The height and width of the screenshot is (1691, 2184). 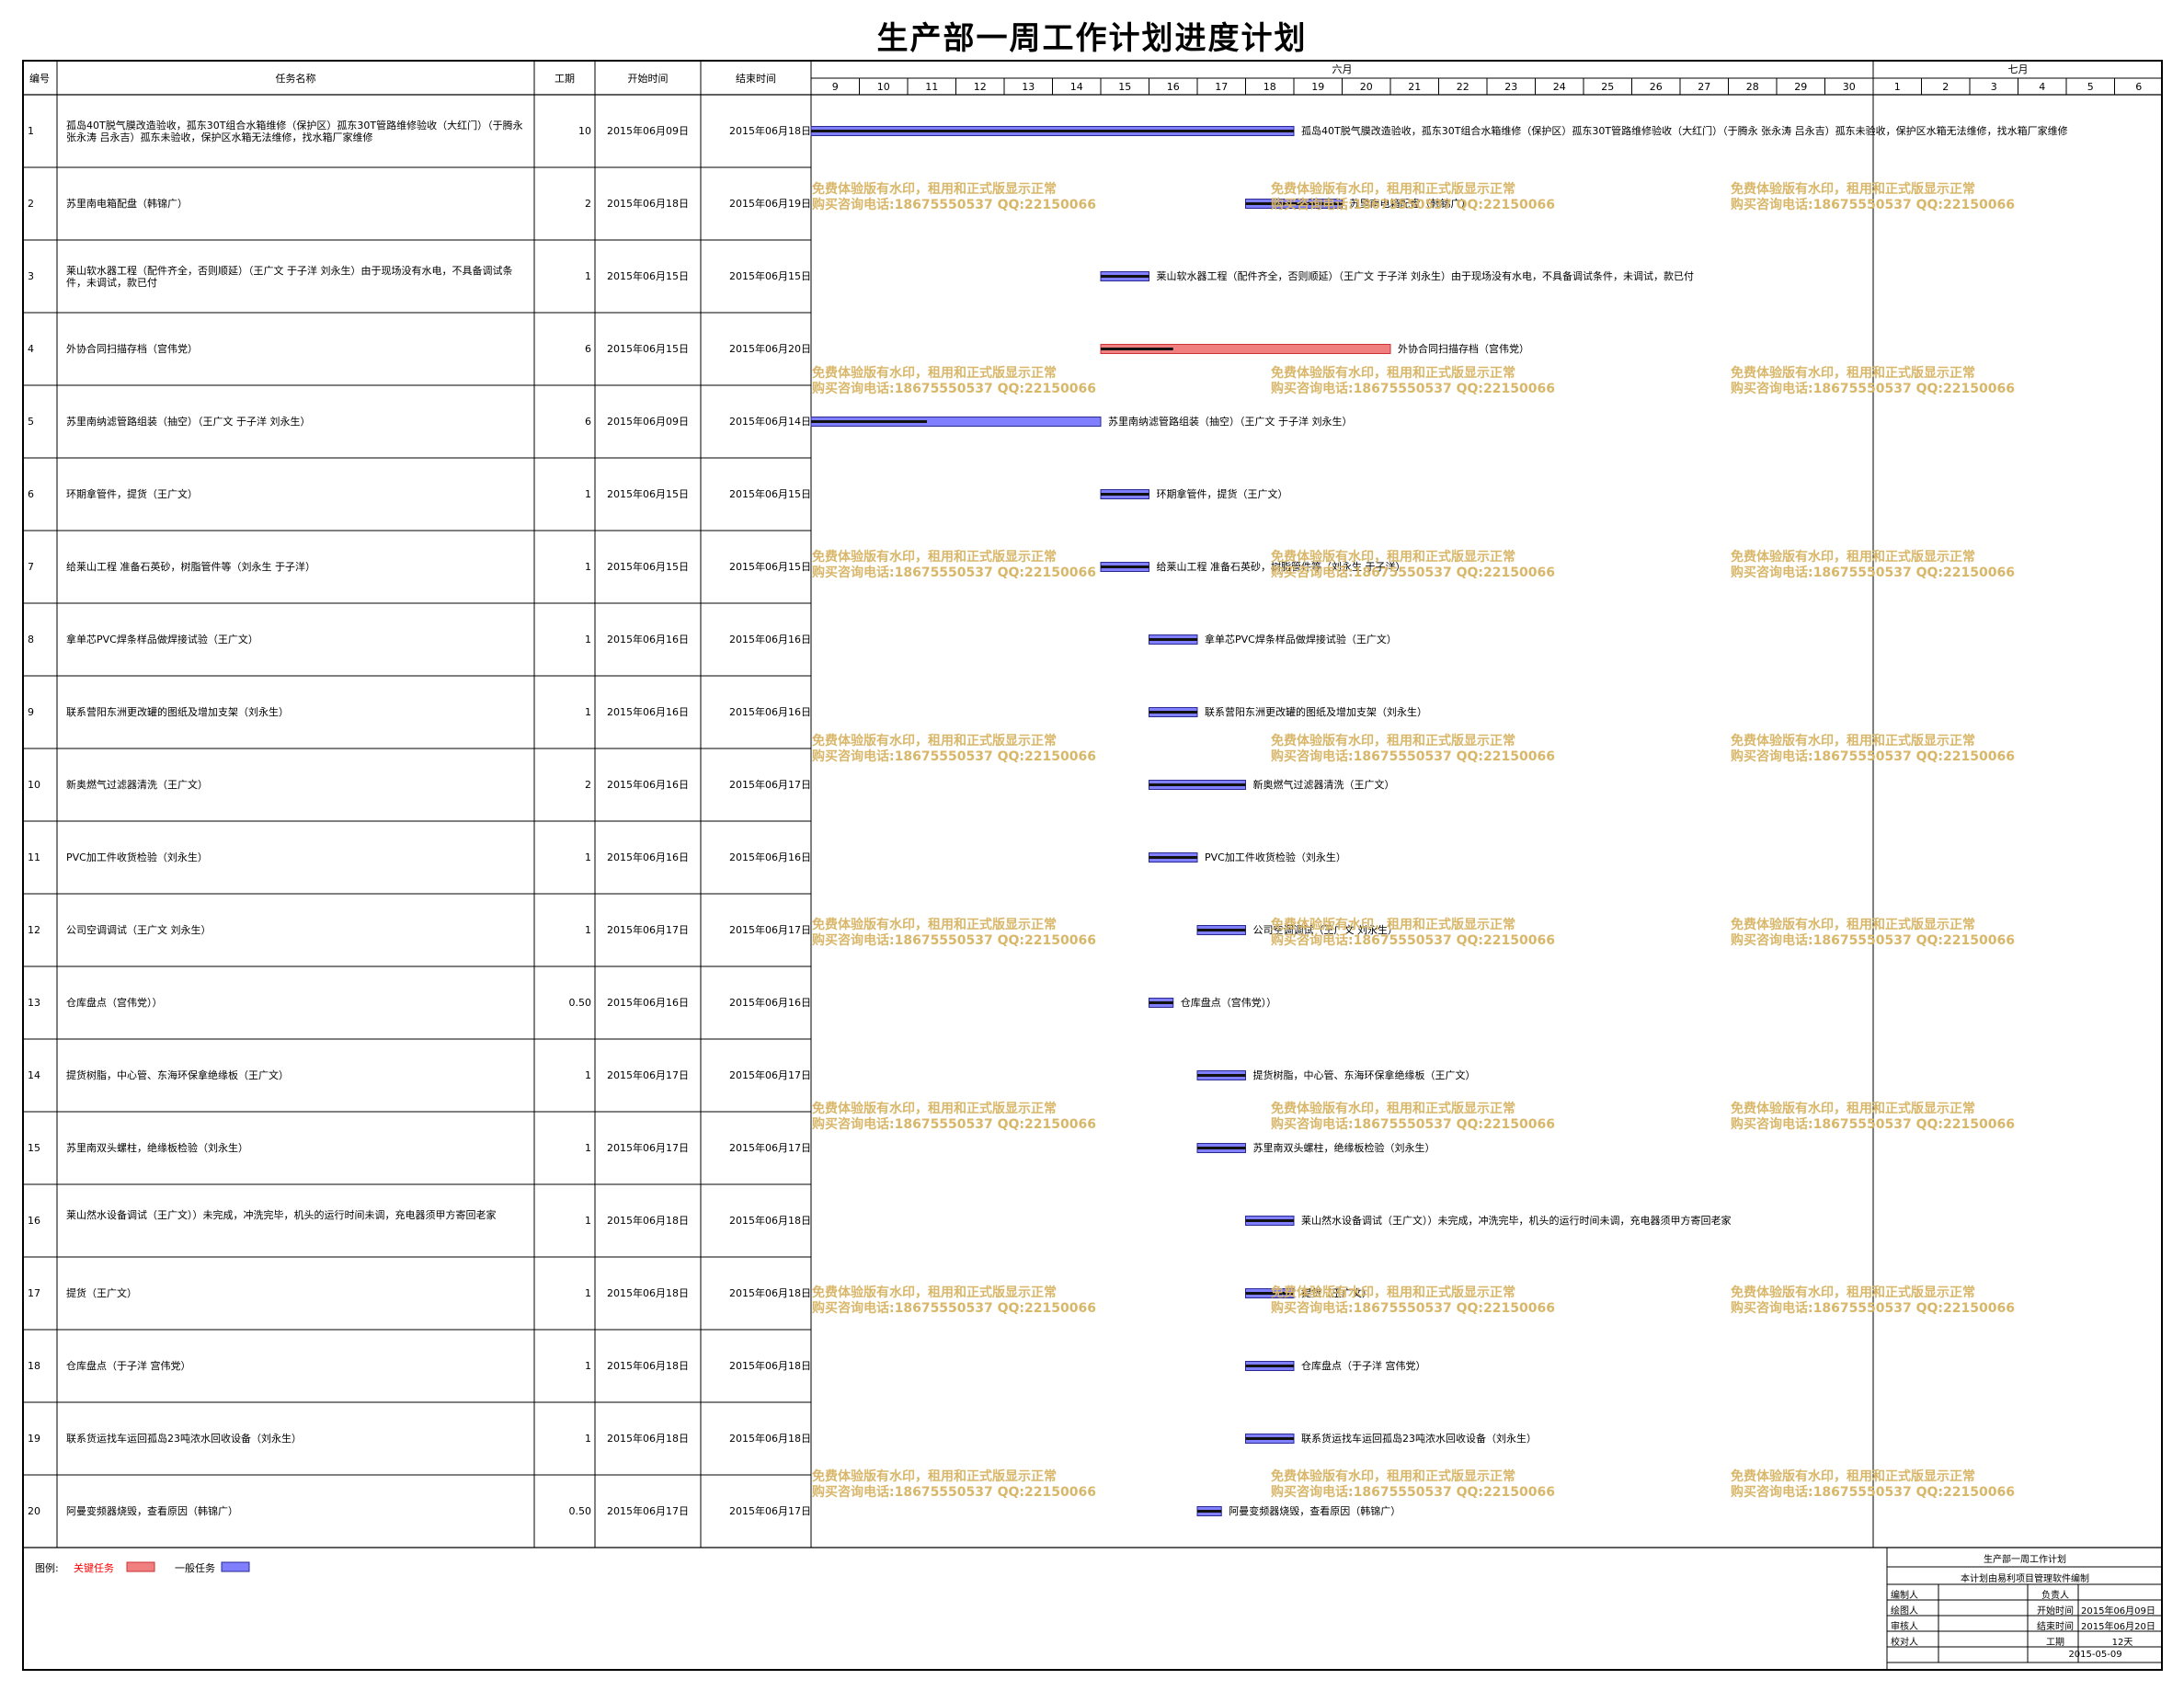 I want to click on task-end: 2015年06月20日, so click(x=770, y=348).